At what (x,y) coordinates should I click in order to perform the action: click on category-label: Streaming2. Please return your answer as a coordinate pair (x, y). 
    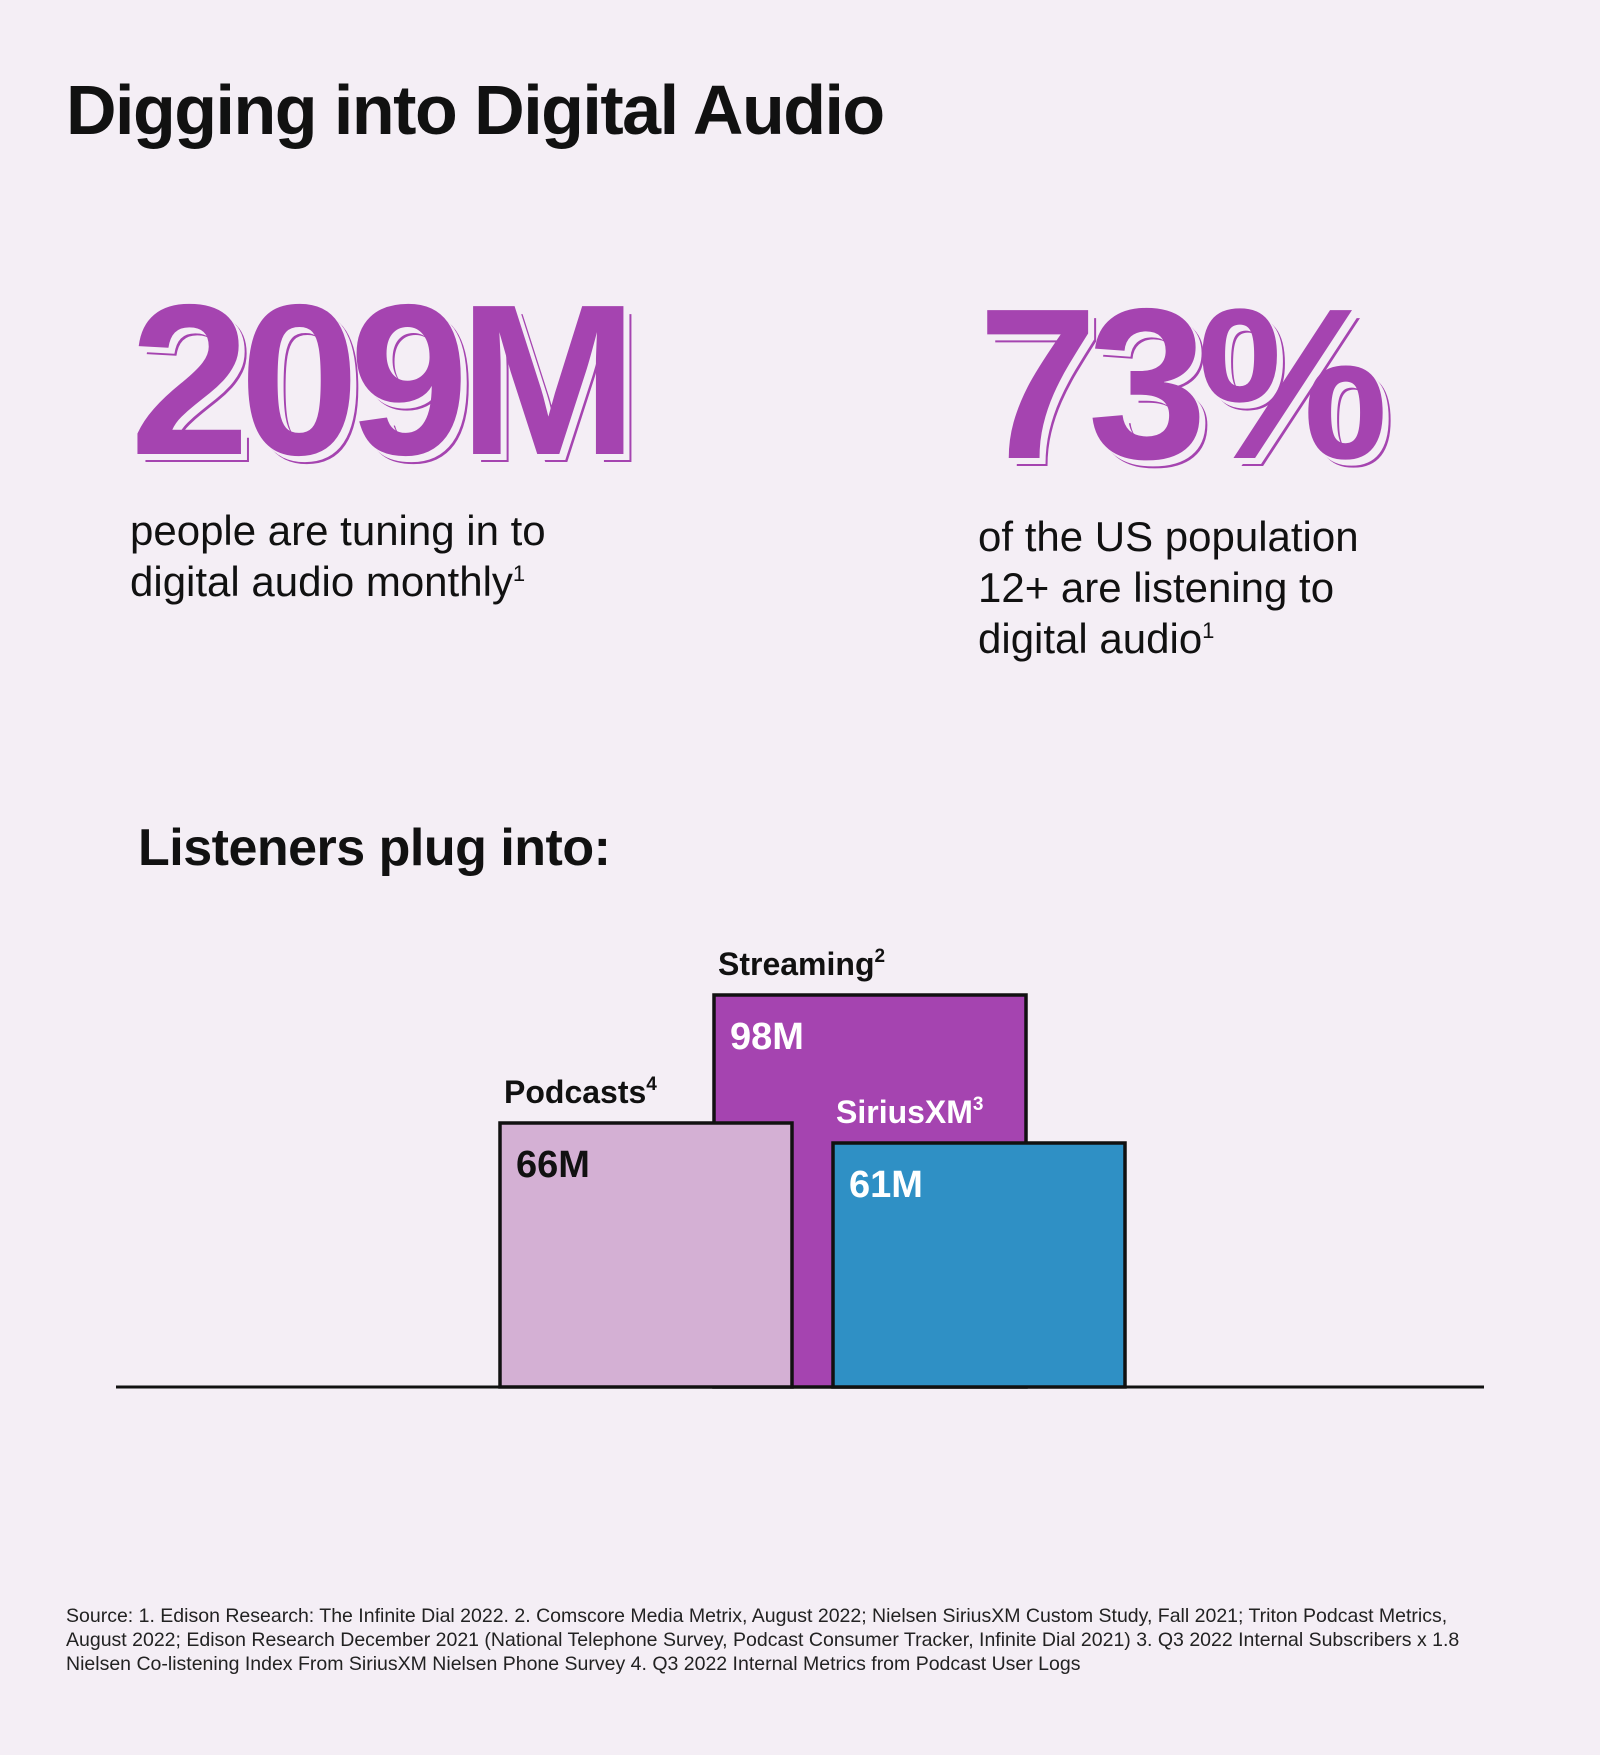
    Looking at the image, I should click on (801, 964).